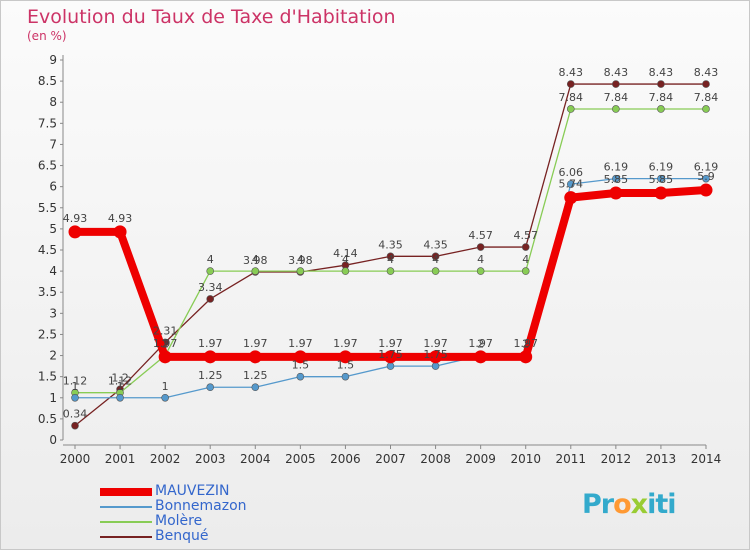  Describe the element at coordinates (639, 504) in the screenshot. I see `logo-part: x` at that location.